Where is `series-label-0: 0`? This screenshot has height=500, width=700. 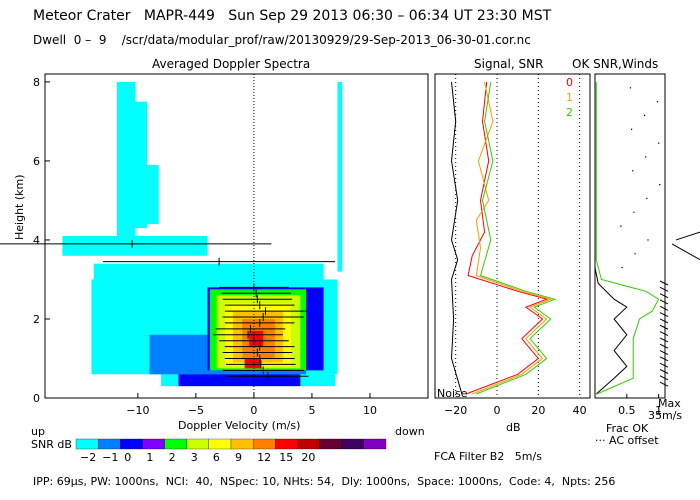 series-label-0: 0 is located at coordinates (569, 82).